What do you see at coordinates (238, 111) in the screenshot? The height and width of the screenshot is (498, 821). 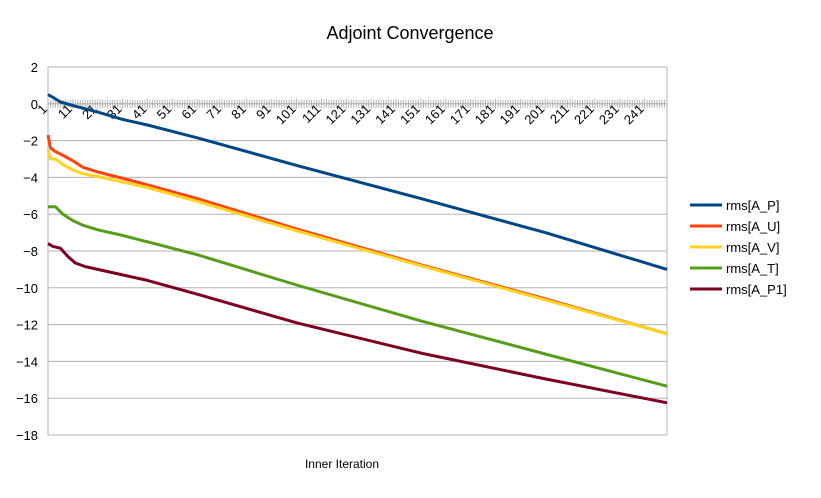 I see `x-tick-label: 81` at bounding box center [238, 111].